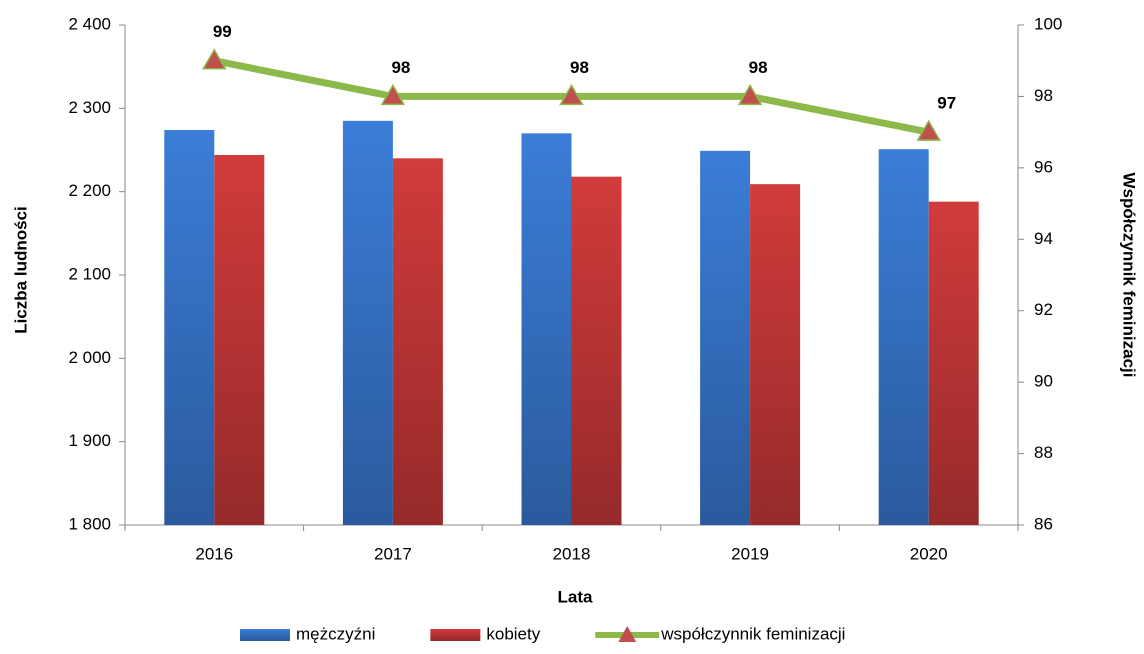 The height and width of the screenshot is (654, 1144). What do you see at coordinates (1048, 23) in the screenshot?
I see `y2-tick-label: 100` at bounding box center [1048, 23].